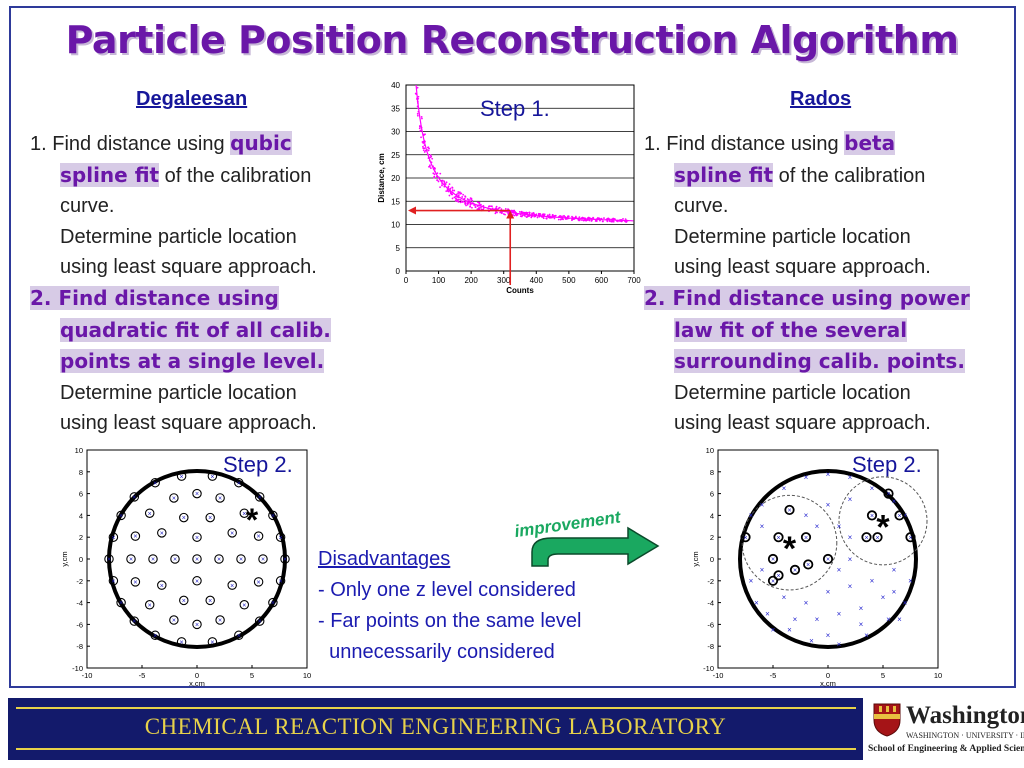 The width and height of the screenshot is (1024, 768). What do you see at coordinates (504, 280) in the screenshot?
I see `x-tick-label: 300` at bounding box center [504, 280].